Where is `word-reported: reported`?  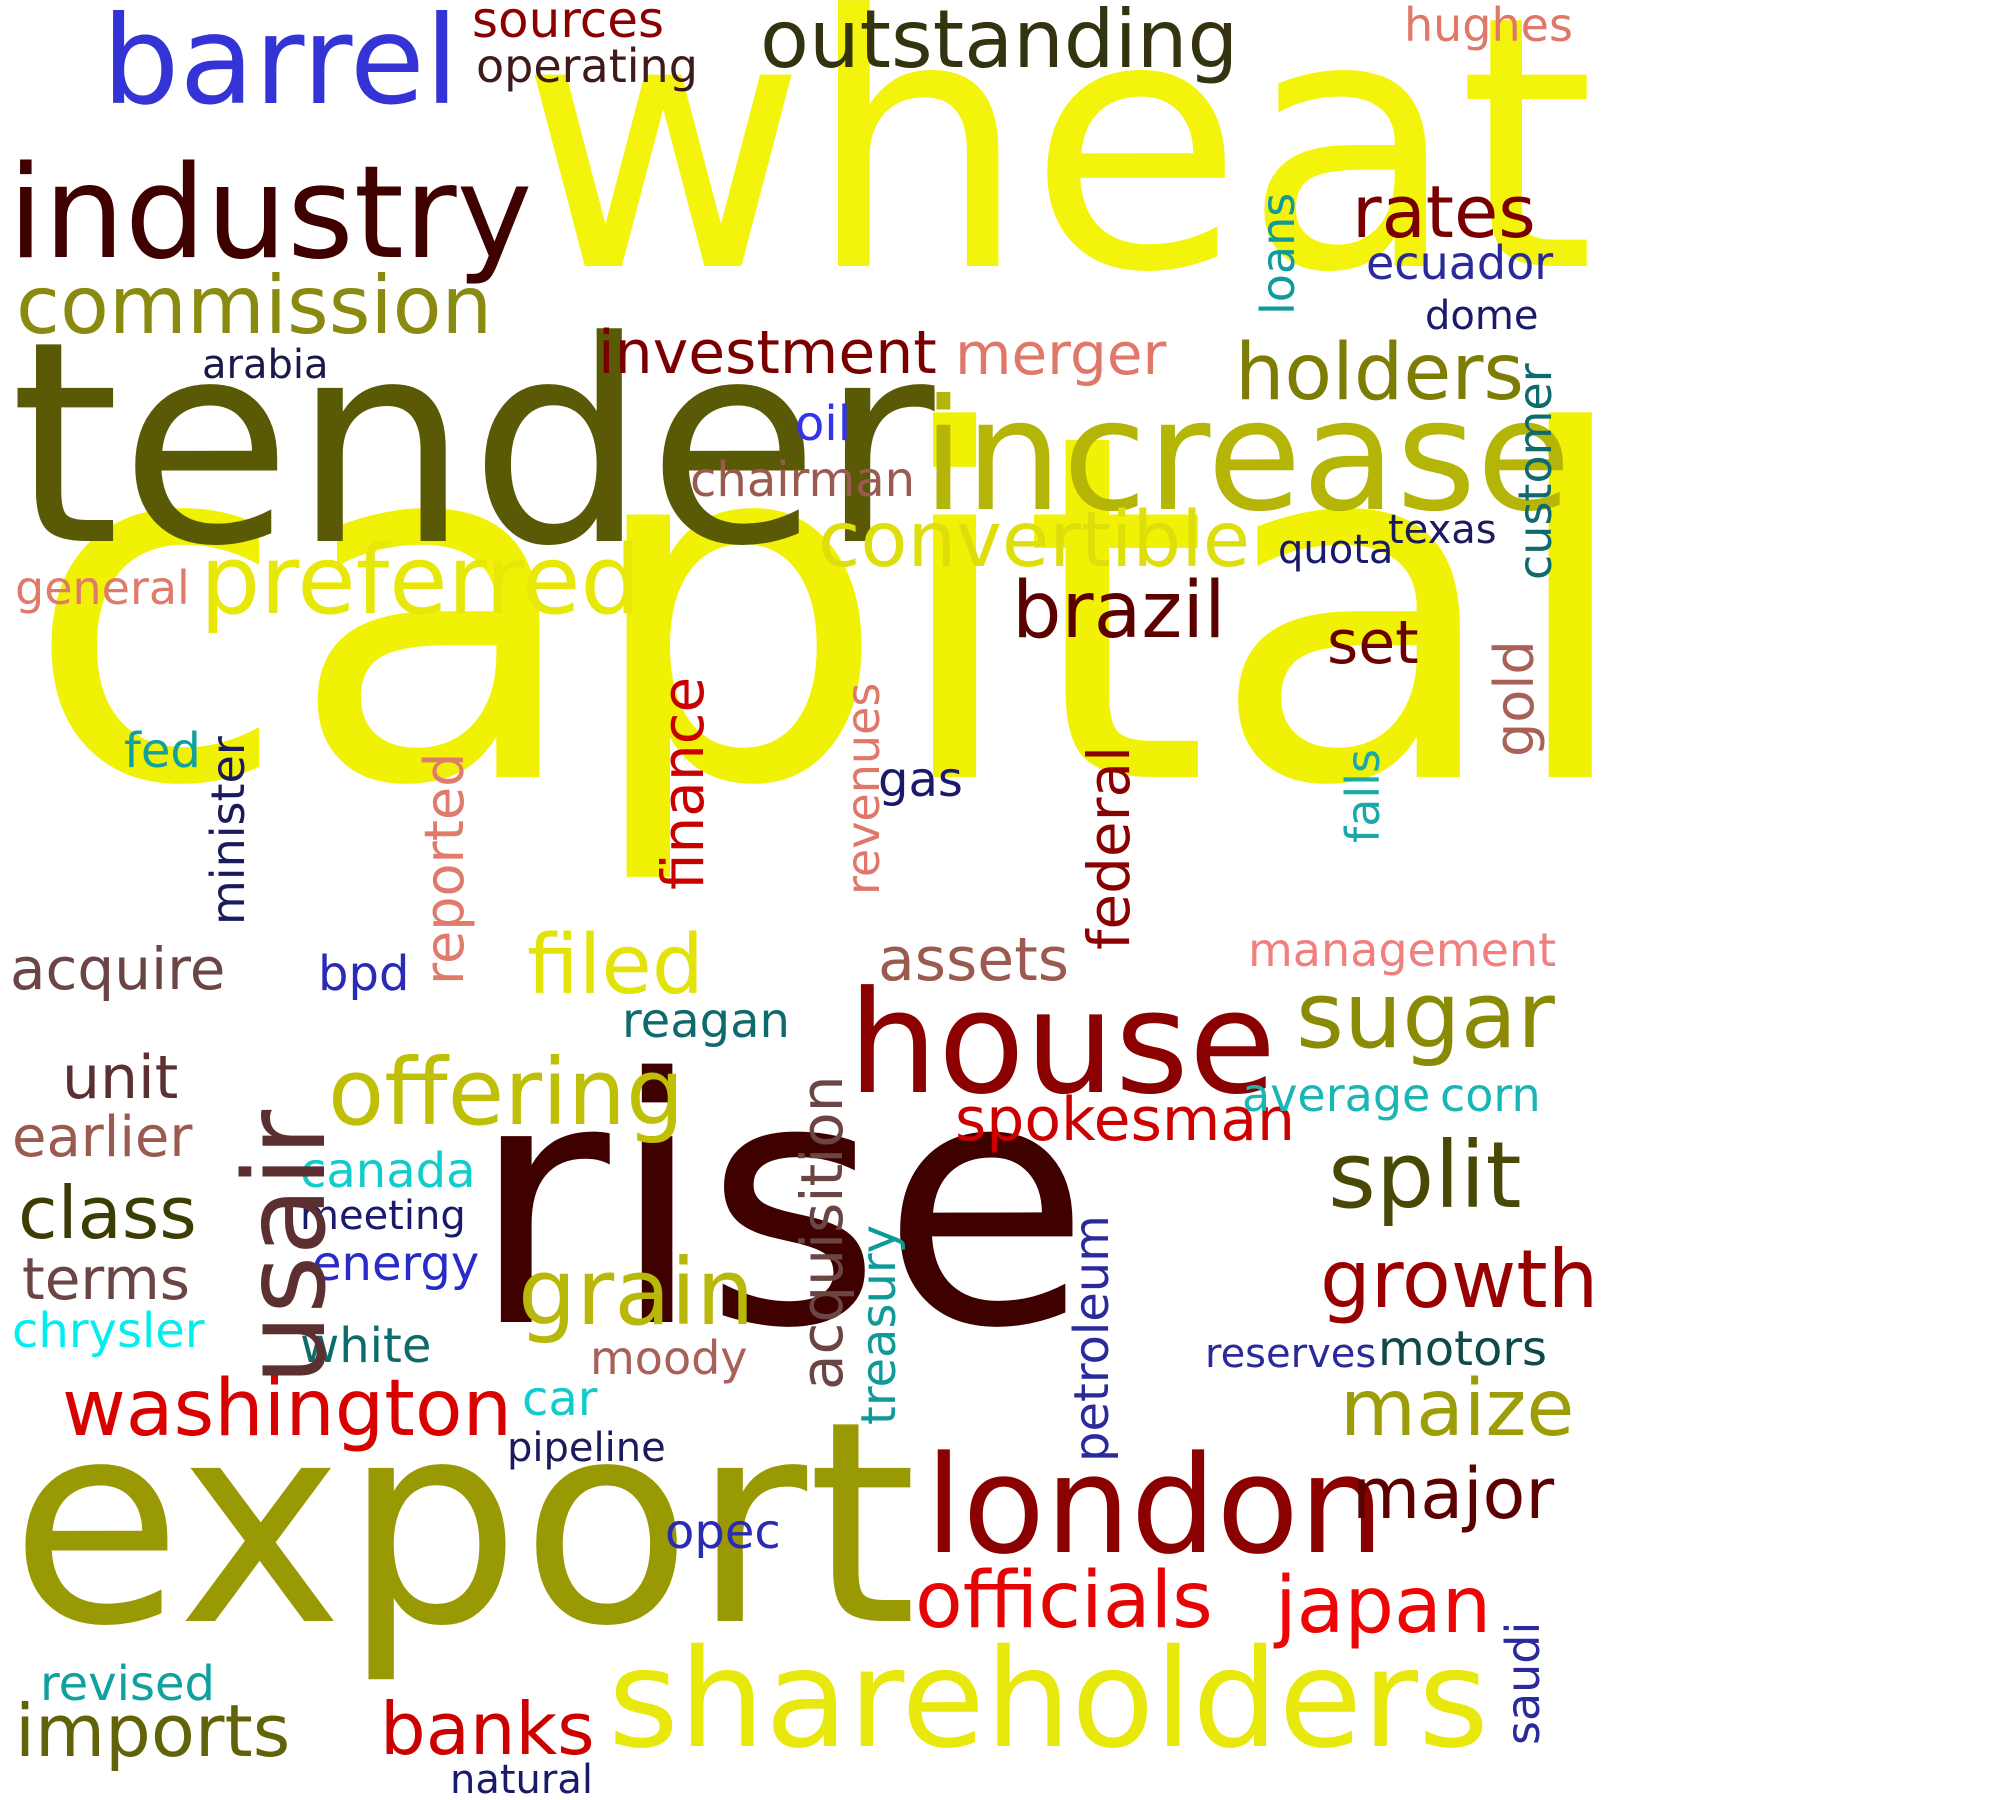 word-reported: reported is located at coordinates (445, 869).